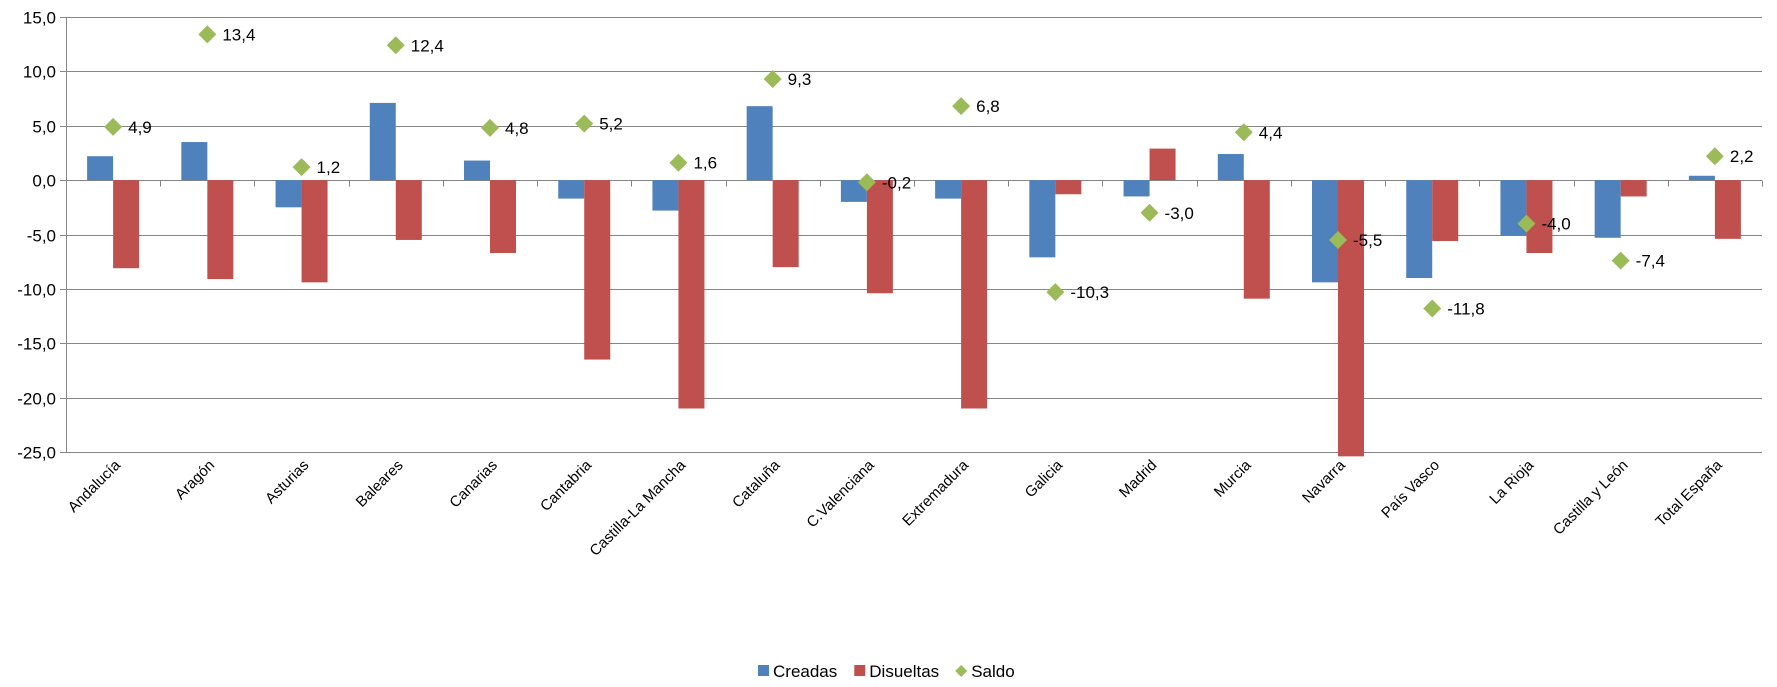 This screenshot has width=1777, height=687. Describe the element at coordinates (705, 163) in the screenshot. I see `data-label-saldo: 1,6` at that location.